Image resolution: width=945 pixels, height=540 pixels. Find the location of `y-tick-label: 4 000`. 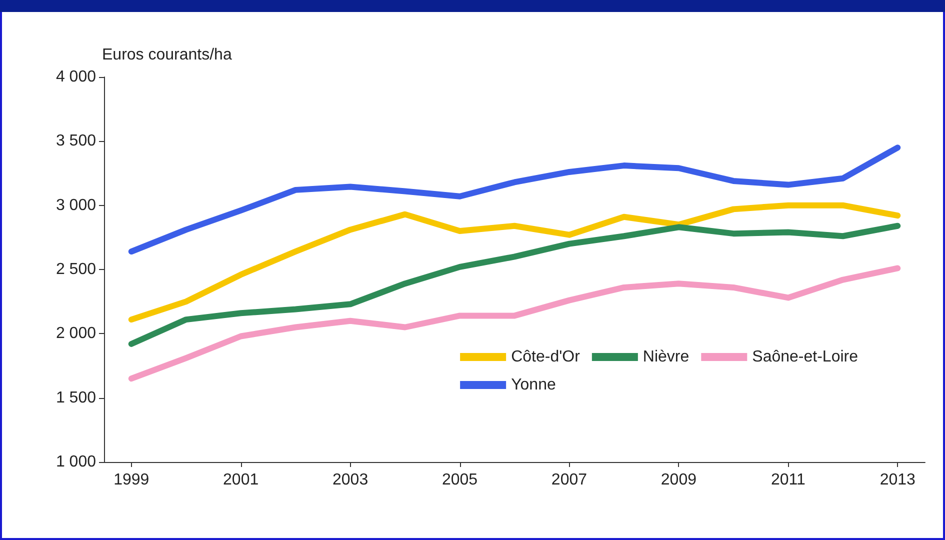

y-tick-label: 4 000 is located at coordinates (76, 77).